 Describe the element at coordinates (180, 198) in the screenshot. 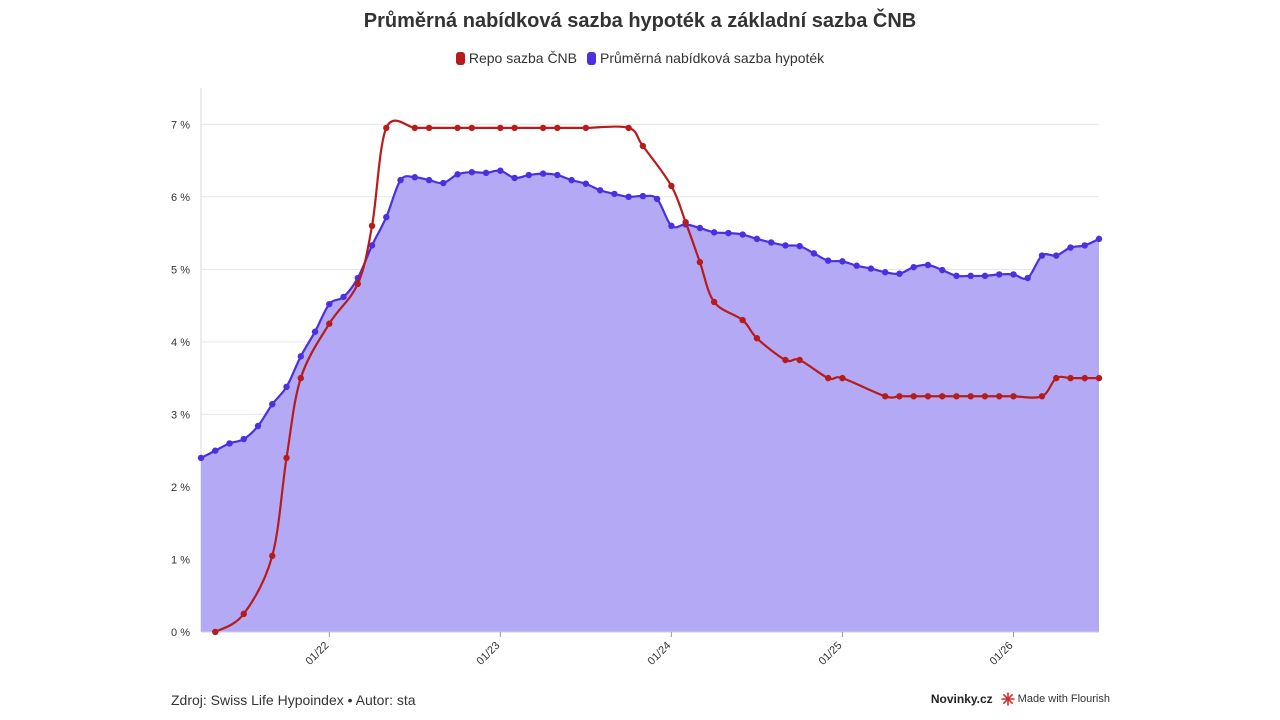

I see `y-tick-label: 6 %` at that location.